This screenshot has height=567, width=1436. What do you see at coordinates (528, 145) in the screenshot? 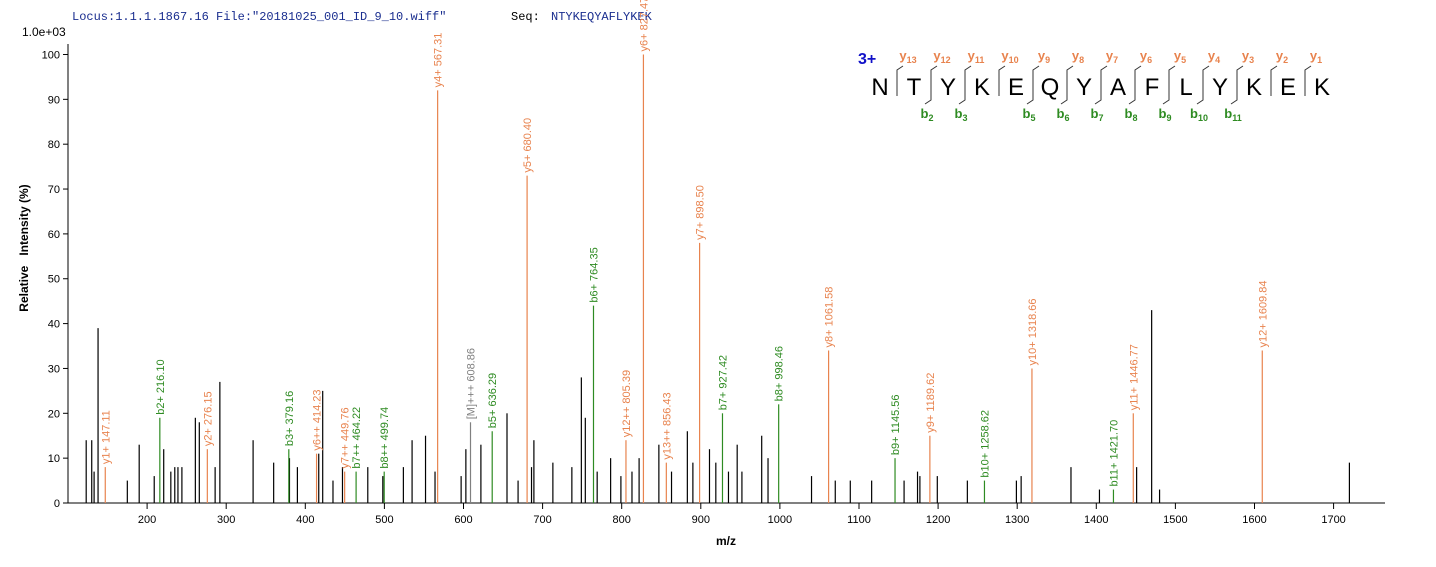
I see `peak-label: y5+ 680.40` at bounding box center [528, 145].